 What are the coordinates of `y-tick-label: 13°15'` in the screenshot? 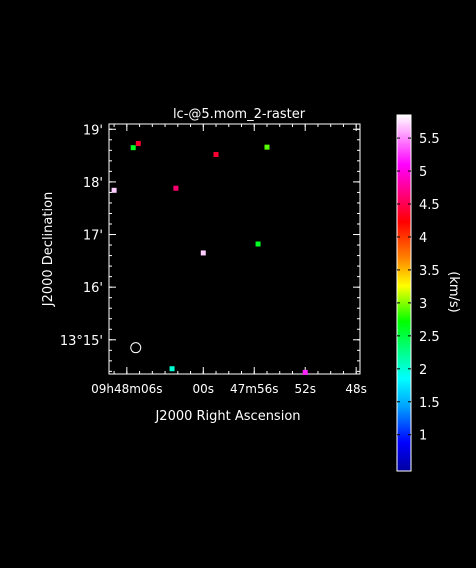 It's located at (81, 341).